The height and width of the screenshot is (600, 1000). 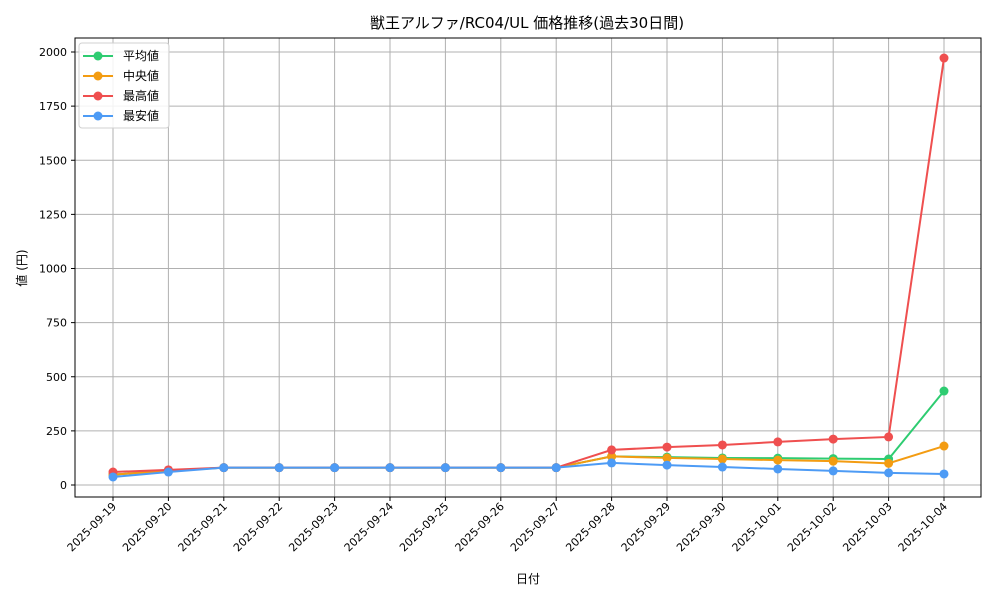 What do you see at coordinates (56, 377) in the screenshot?
I see `y-tick-label: 500` at bounding box center [56, 377].